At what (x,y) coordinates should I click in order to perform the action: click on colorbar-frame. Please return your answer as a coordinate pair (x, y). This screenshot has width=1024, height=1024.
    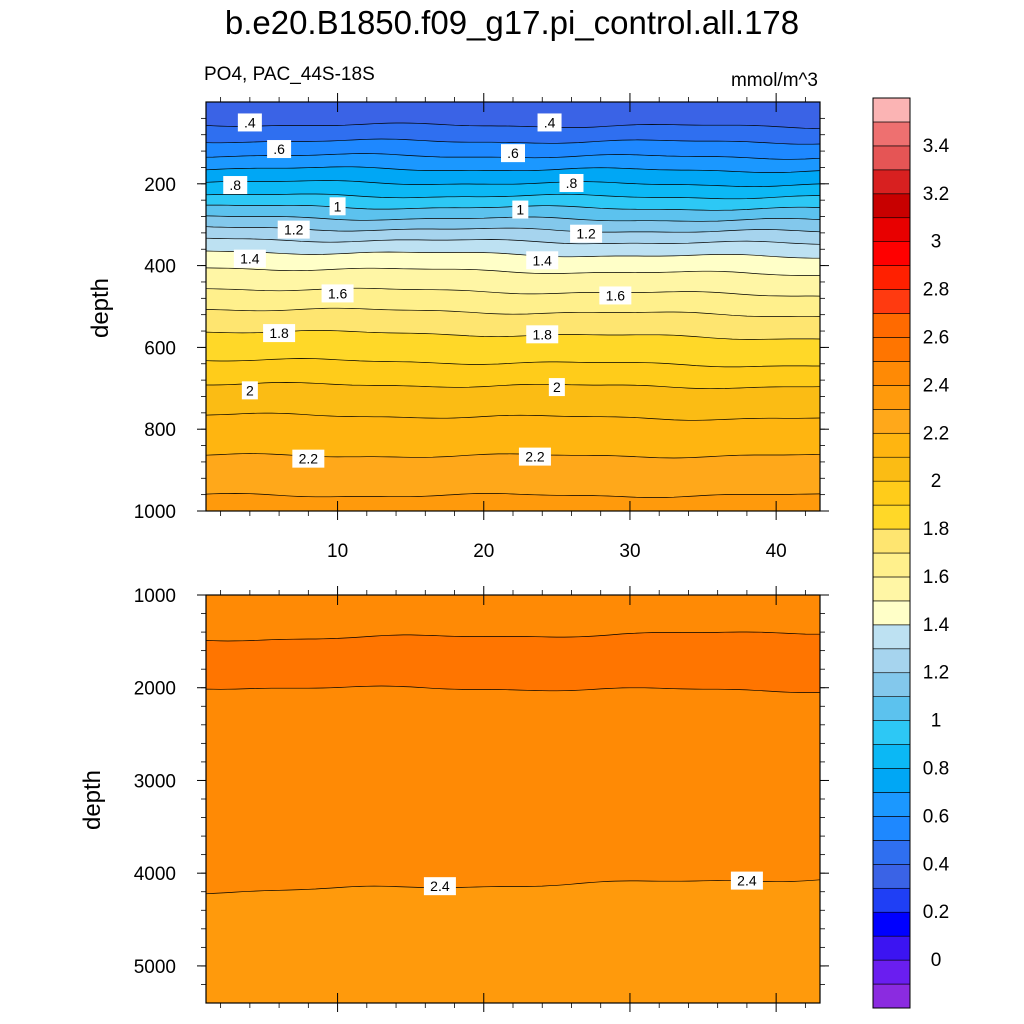
    Looking at the image, I should click on (891, 553).